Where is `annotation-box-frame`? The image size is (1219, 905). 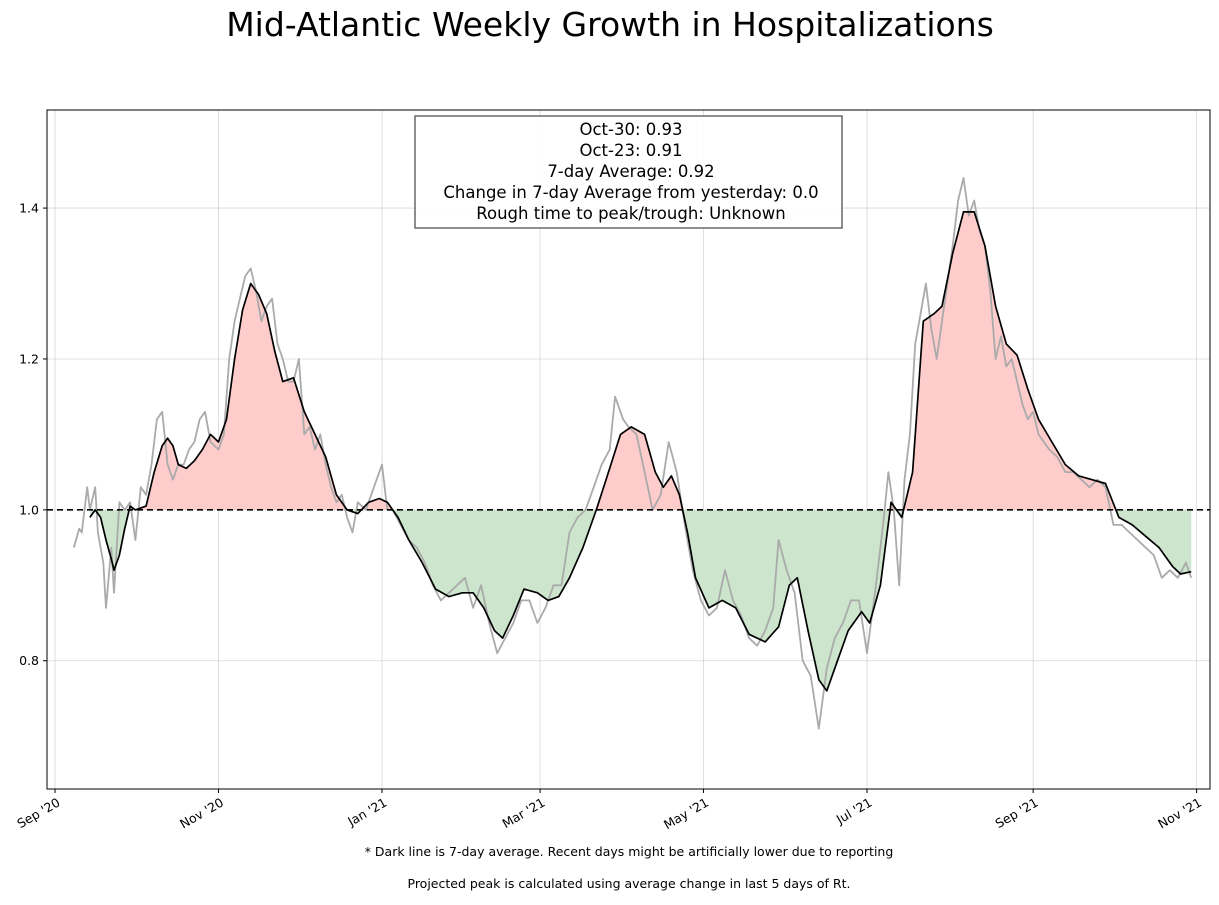 annotation-box-frame is located at coordinates (628, 172).